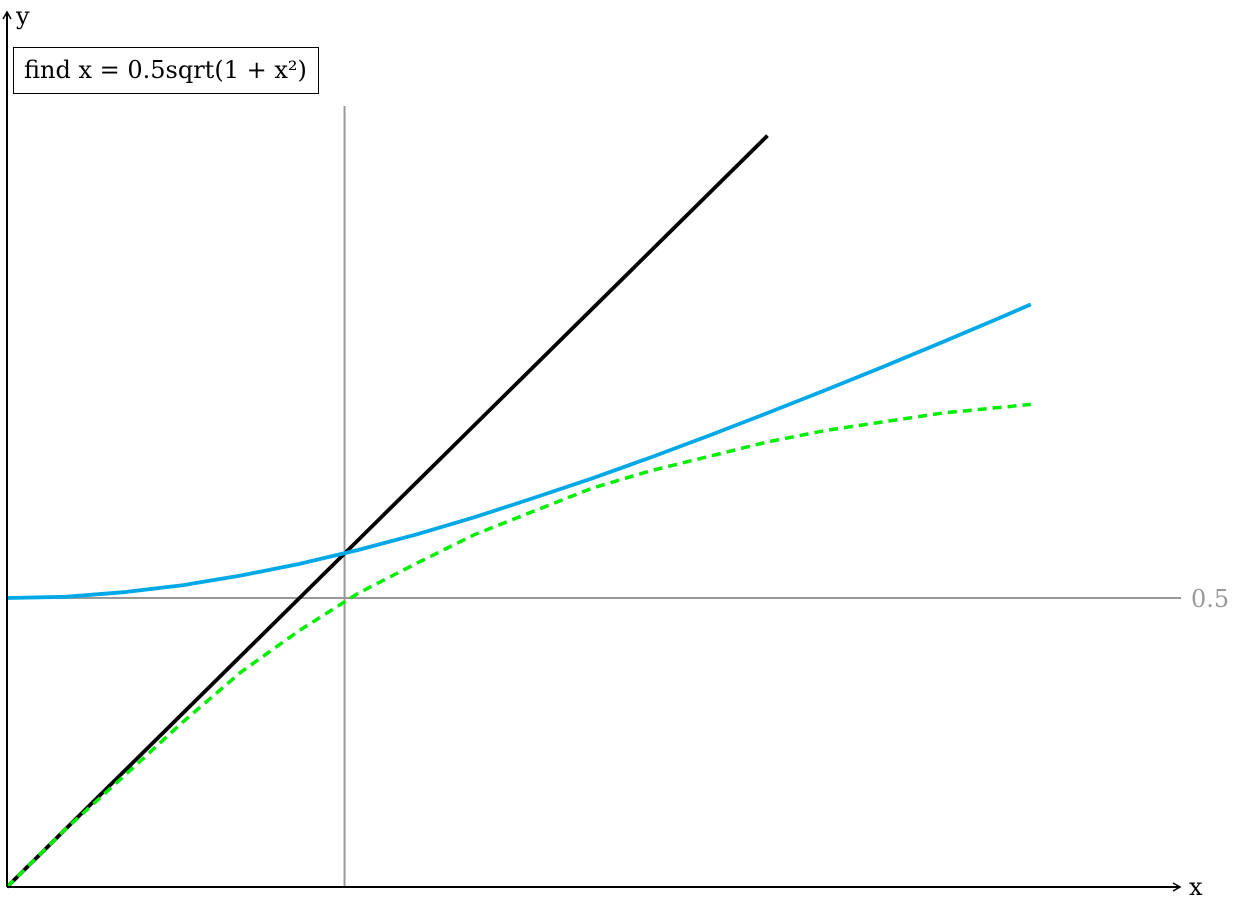 The image size is (1240, 905). Describe the element at coordinates (1196, 887) in the screenshot. I see `x-axis-label: x` at that location.